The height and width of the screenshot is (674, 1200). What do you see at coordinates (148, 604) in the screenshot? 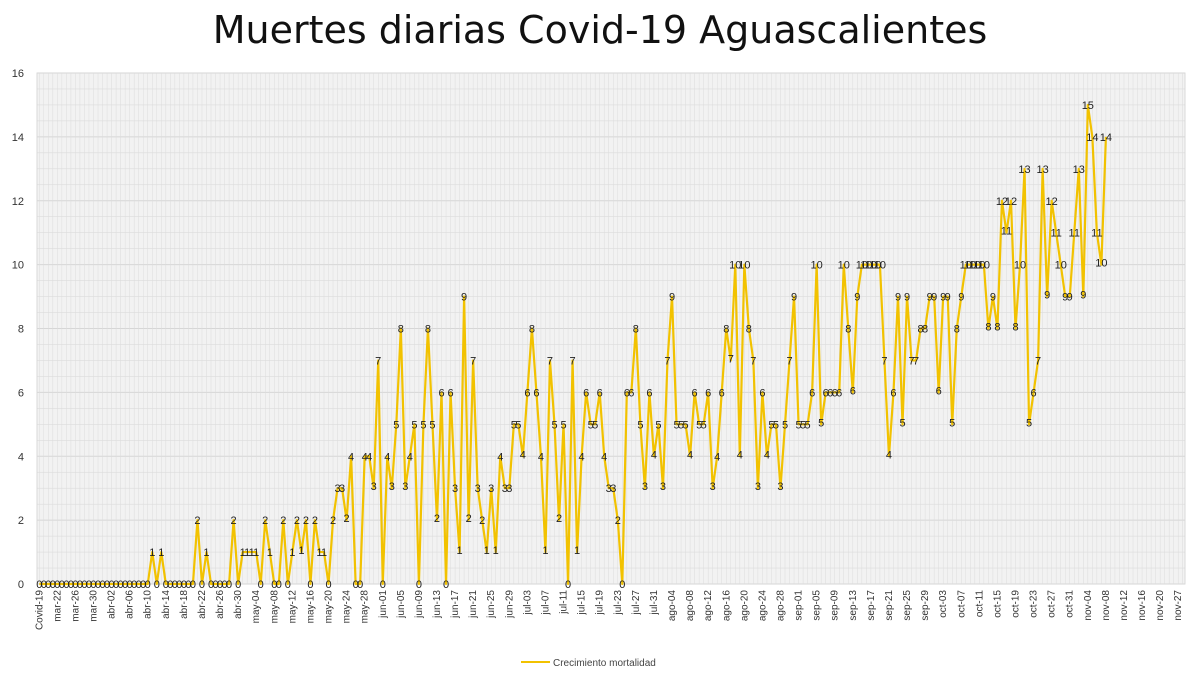
I see `x-tick-label: abr-10` at bounding box center [148, 604].